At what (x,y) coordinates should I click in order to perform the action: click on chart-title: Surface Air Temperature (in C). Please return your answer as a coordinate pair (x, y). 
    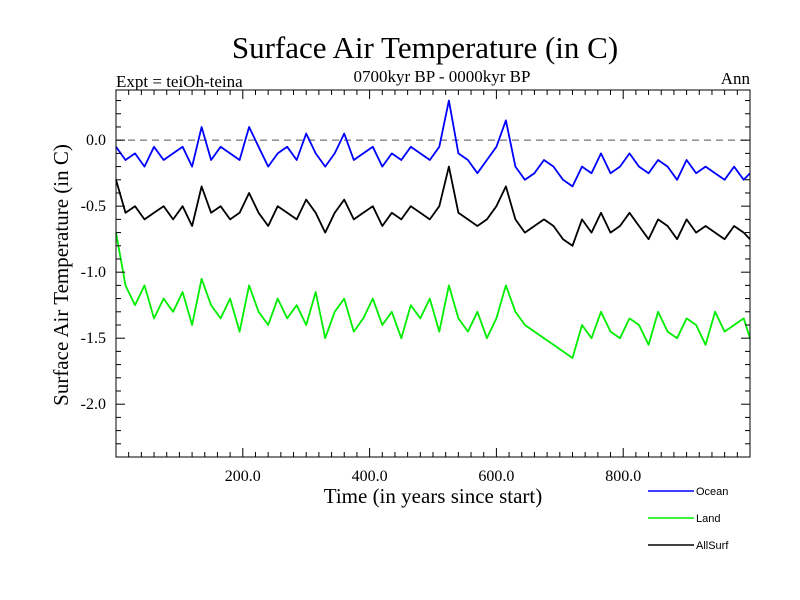
    Looking at the image, I should click on (425, 47).